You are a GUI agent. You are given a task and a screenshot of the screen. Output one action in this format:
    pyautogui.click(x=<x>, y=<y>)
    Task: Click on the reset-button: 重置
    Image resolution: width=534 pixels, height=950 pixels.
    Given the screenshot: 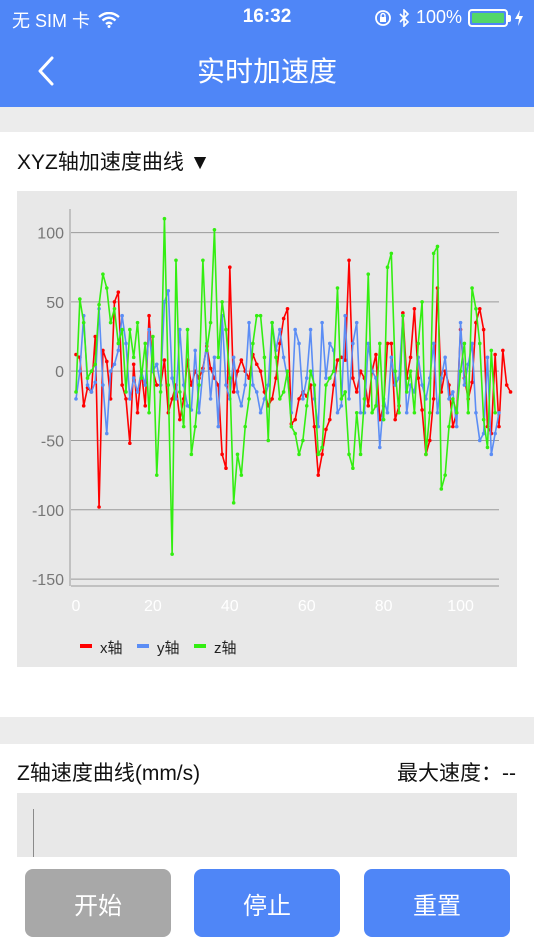 What is the action you would take?
    pyautogui.click(x=437, y=903)
    